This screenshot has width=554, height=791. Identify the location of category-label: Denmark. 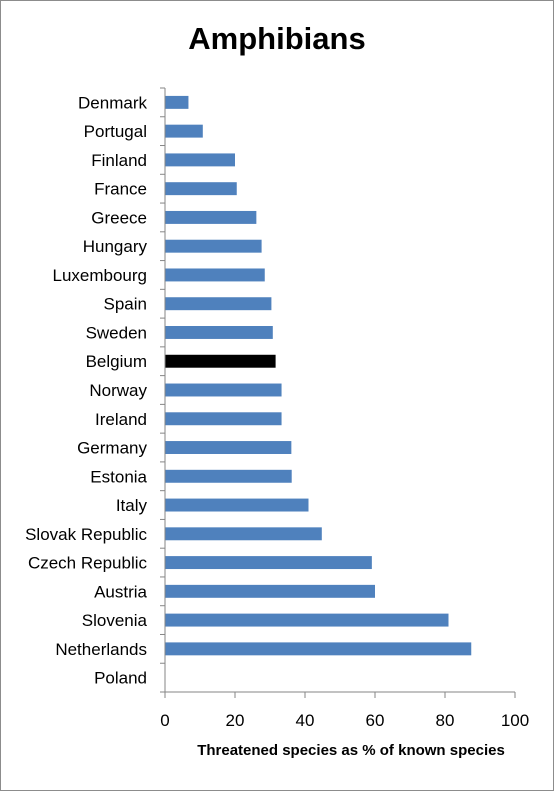
(112, 102).